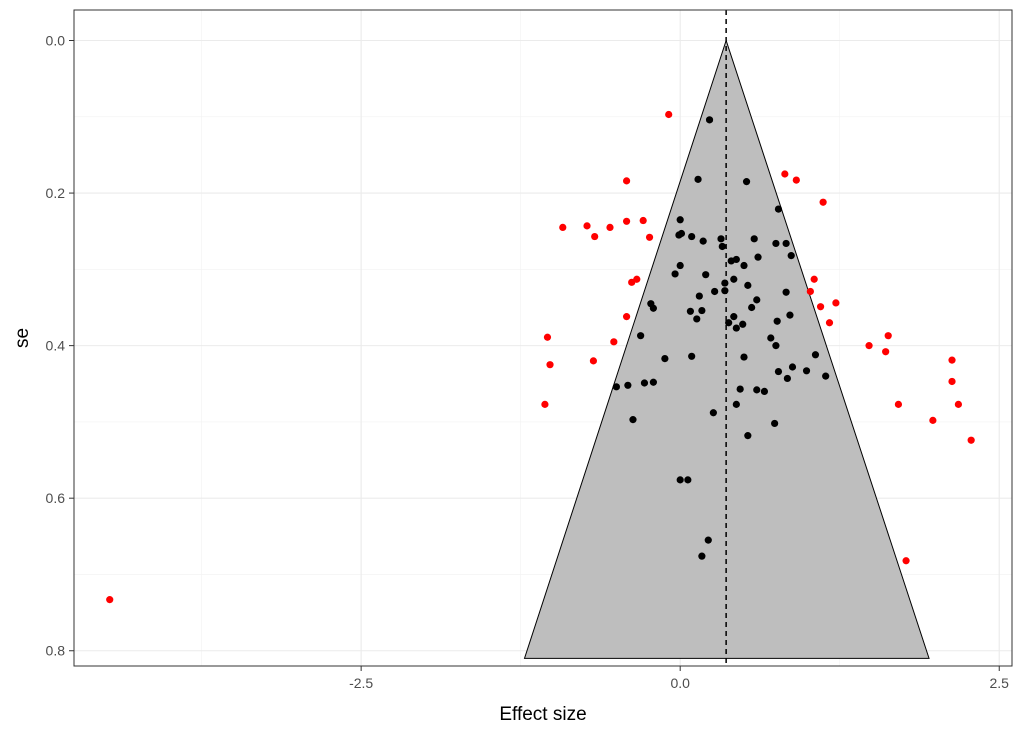 The height and width of the screenshot is (731, 1024). Describe the element at coordinates (1000, 683) in the screenshot. I see `x-tick-label: 2.5` at that location.